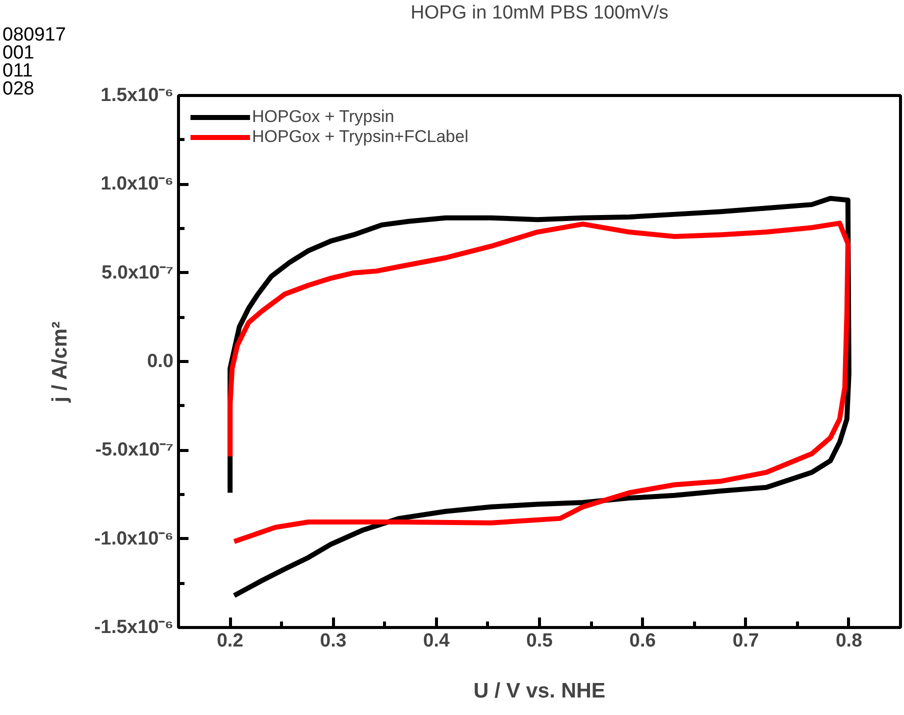 The image size is (904, 715). I want to click on x-tick-label: 0.2, so click(230, 641).